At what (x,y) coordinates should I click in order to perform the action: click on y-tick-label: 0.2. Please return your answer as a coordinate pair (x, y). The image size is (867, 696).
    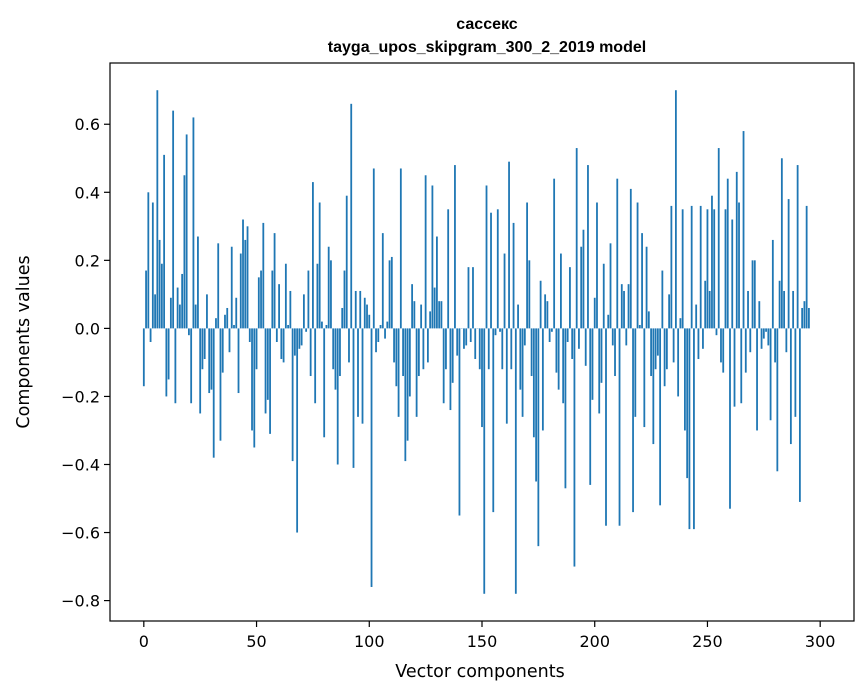
    Looking at the image, I should click on (87, 260).